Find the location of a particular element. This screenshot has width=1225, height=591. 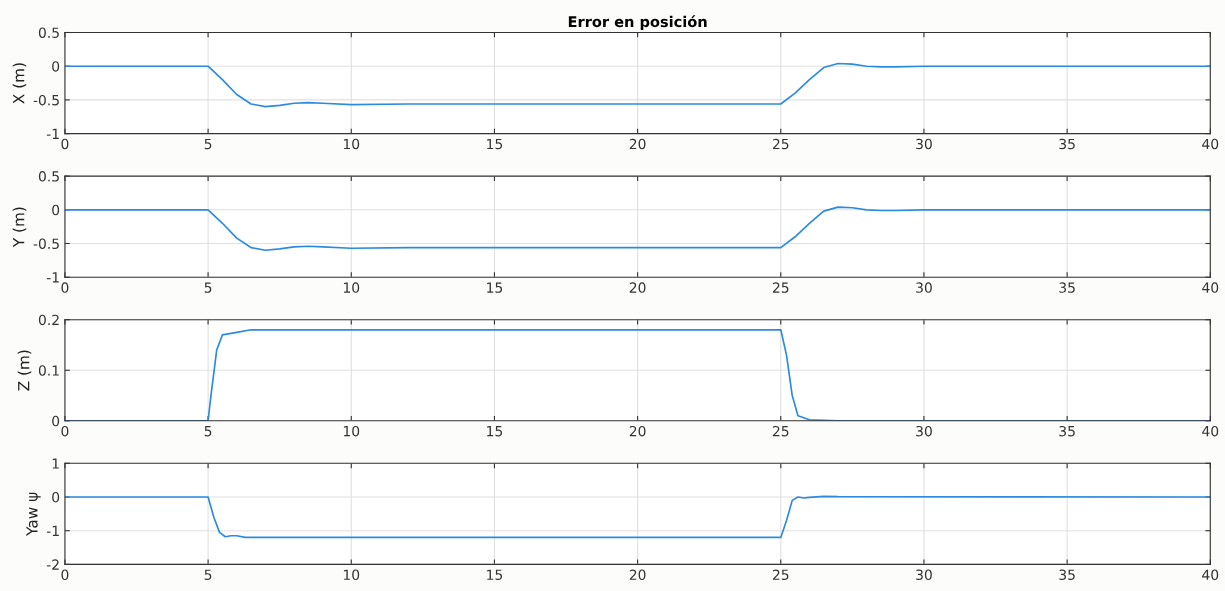

y-axis-title: Yaw ψ is located at coordinates (33, 514).